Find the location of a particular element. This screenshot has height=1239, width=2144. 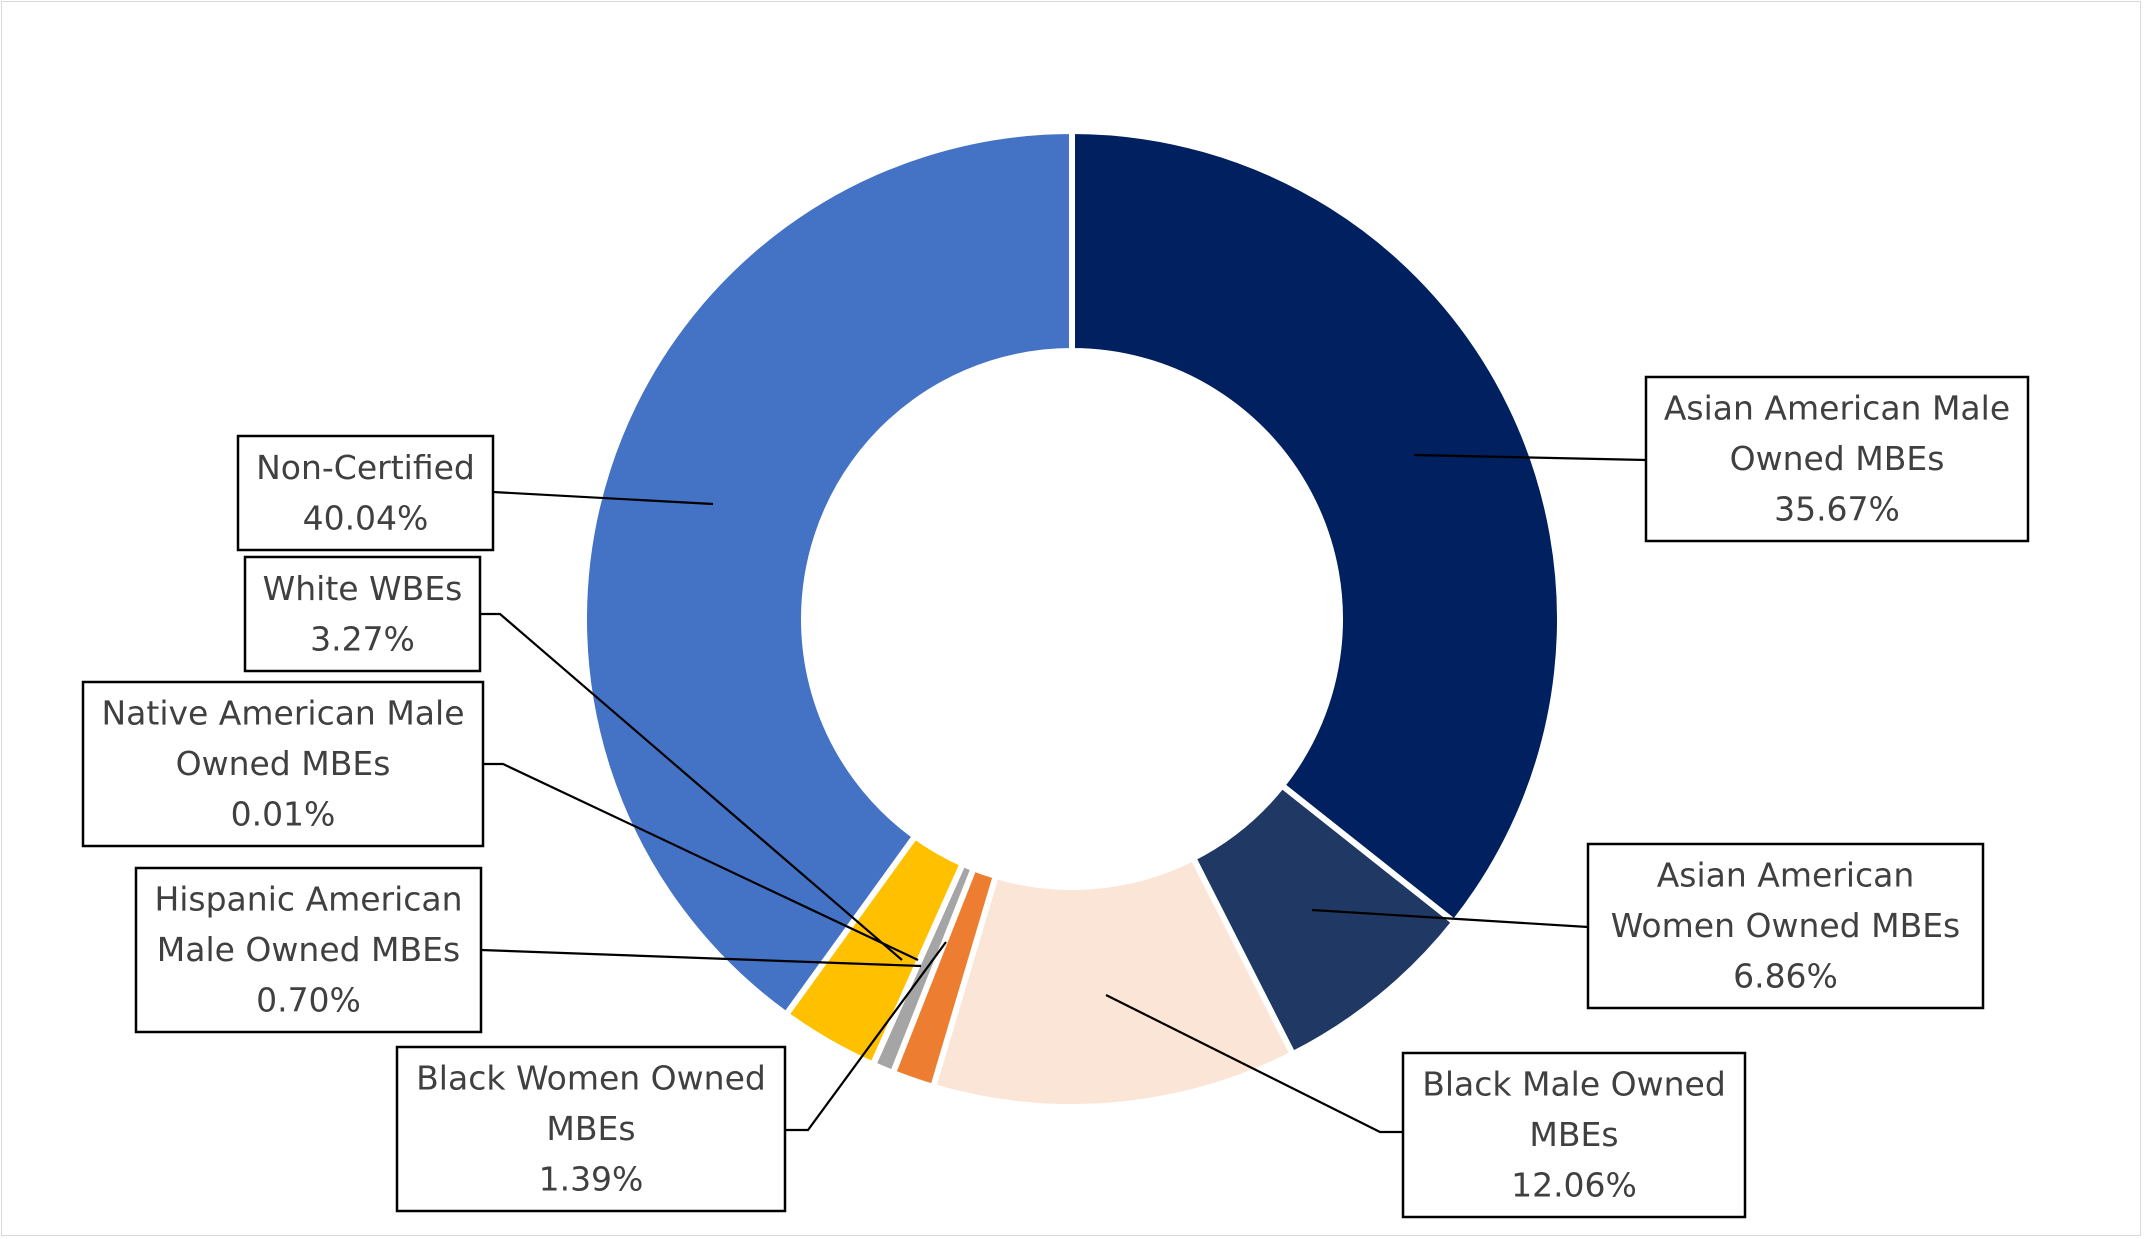

leader-line-asian-male is located at coordinates (1530, 457).